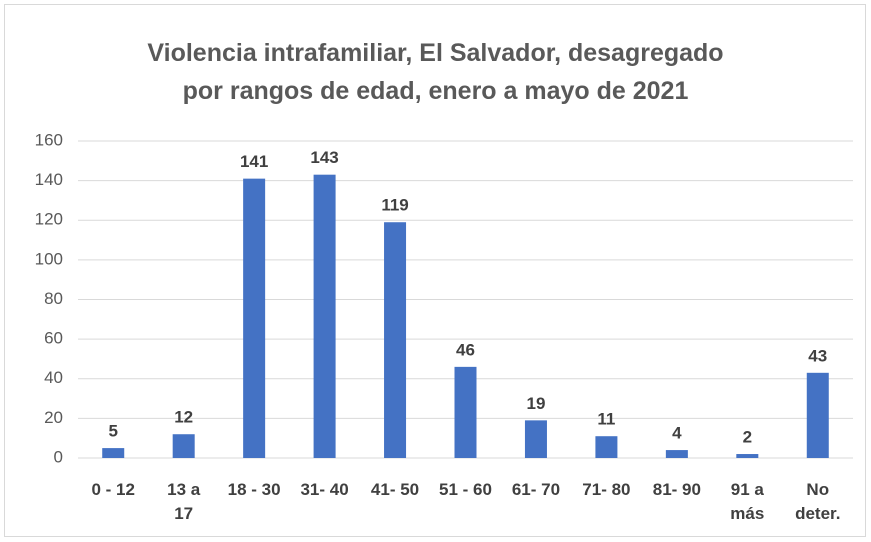 The height and width of the screenshot is (542, 871). What do you see at coordinates (112, 431) in the screenshot?
I see `data-label: 5` at bounding box center [112, 431].